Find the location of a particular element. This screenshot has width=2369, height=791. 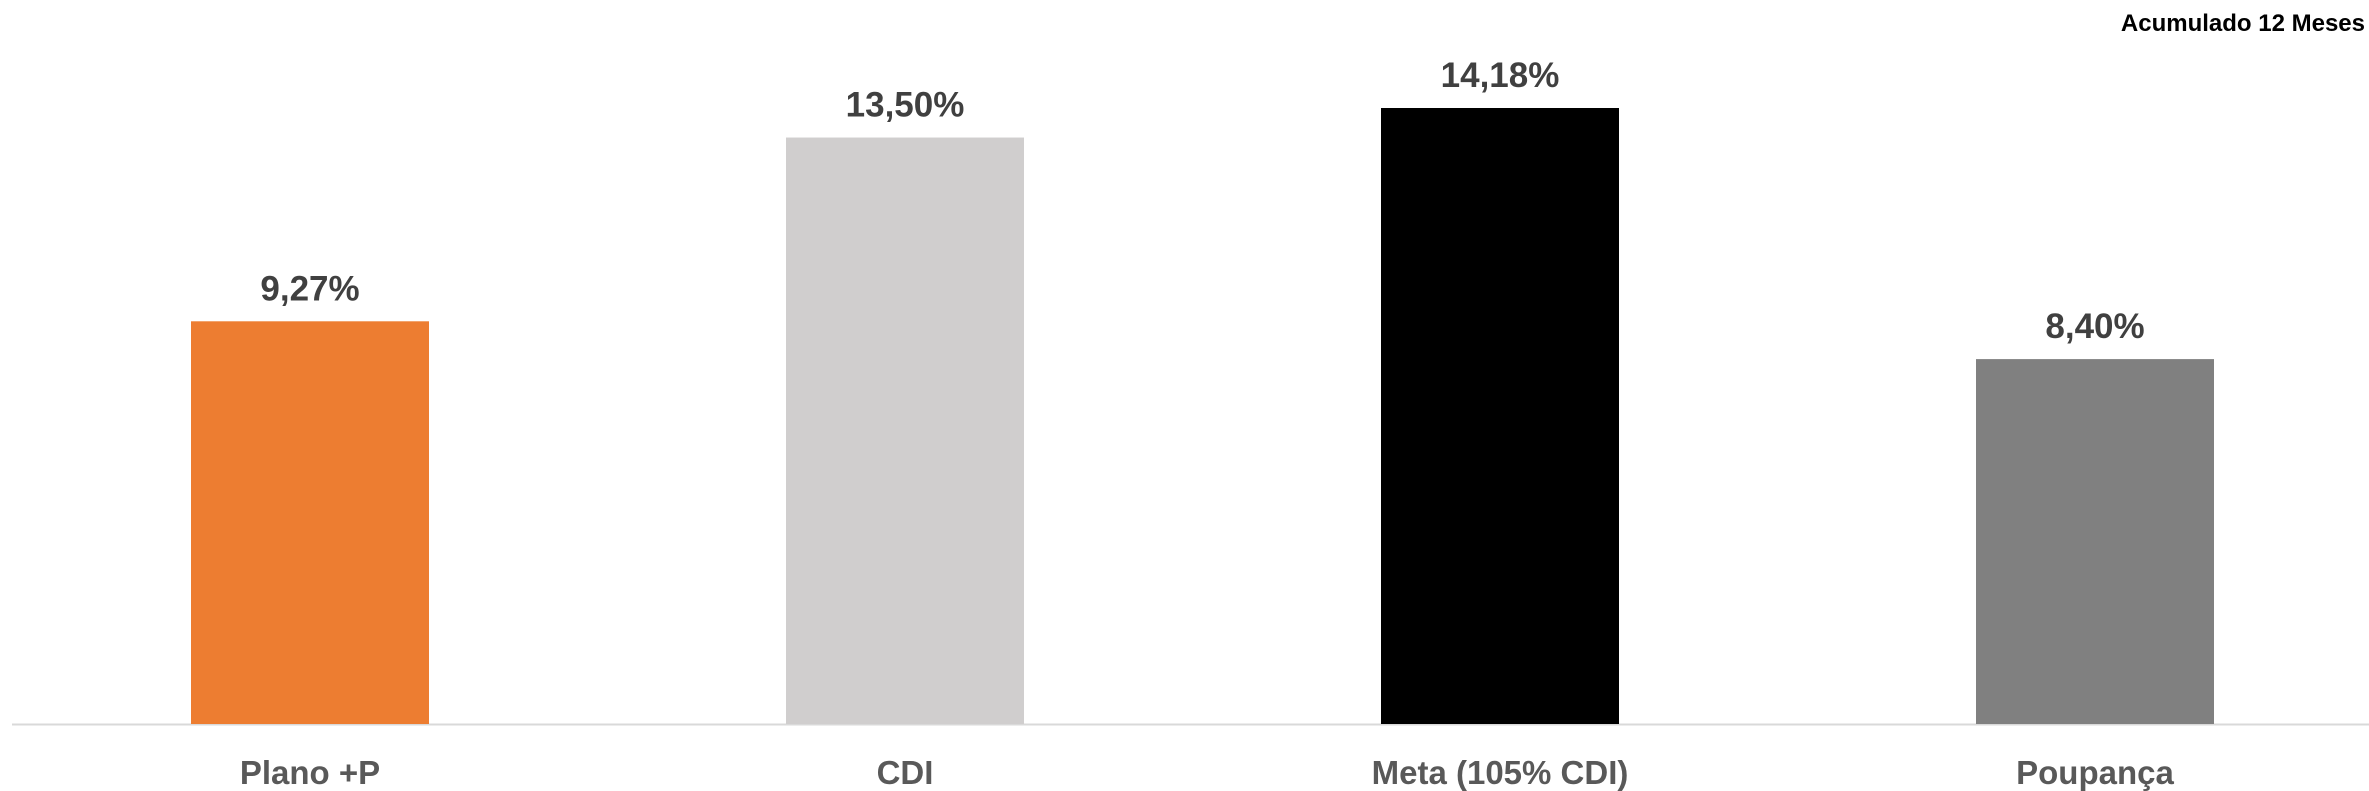

category-label-1: Plano +P is located at coordinates (310, 772).